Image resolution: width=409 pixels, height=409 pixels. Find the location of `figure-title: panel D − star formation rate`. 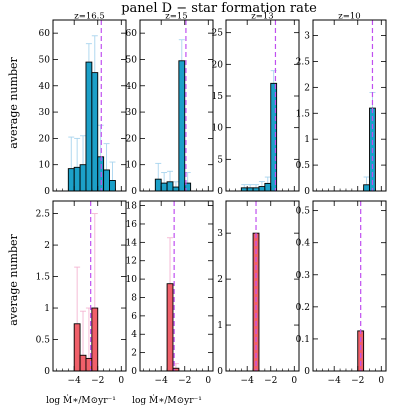

figure-title: panel D − star formation rate is located at coordinates (219, 8).